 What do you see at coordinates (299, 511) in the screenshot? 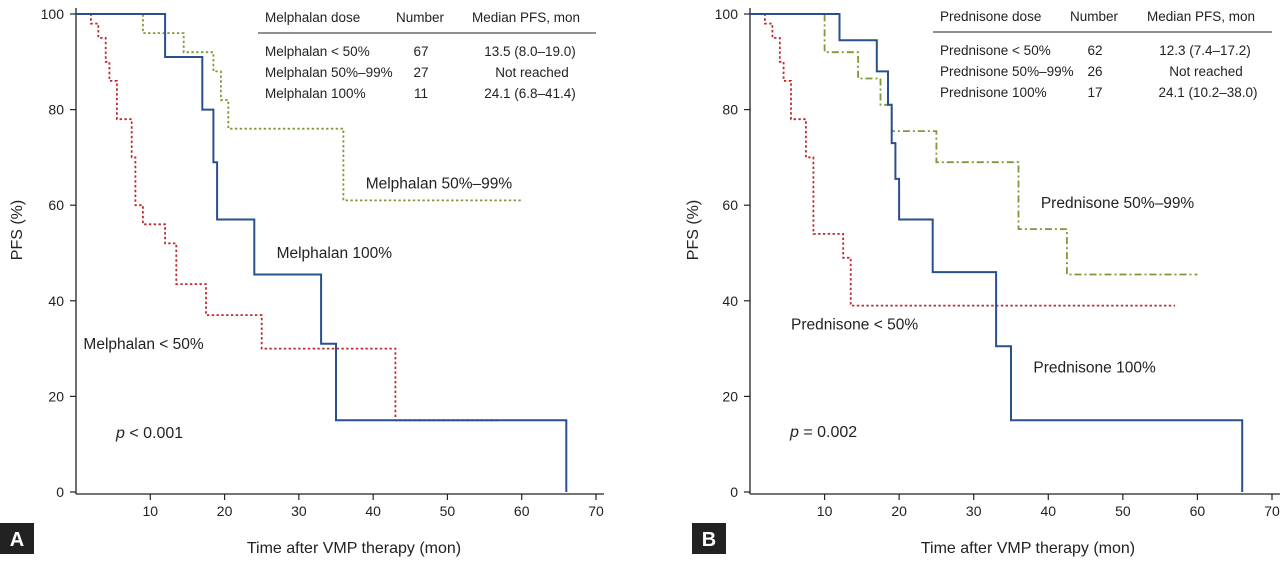
I see `panel-a-x-tick-label-30: 30` at bounding box center [299, 511].